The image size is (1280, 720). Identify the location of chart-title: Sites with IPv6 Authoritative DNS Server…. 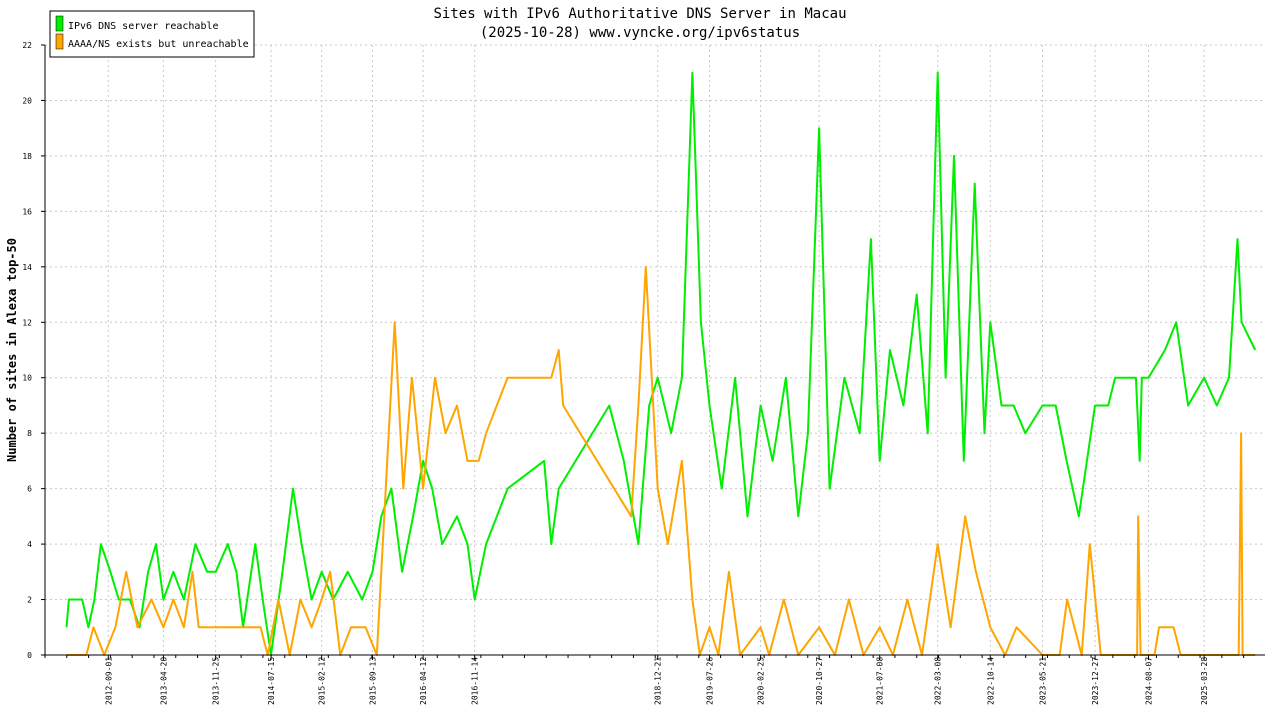
(639, 14).